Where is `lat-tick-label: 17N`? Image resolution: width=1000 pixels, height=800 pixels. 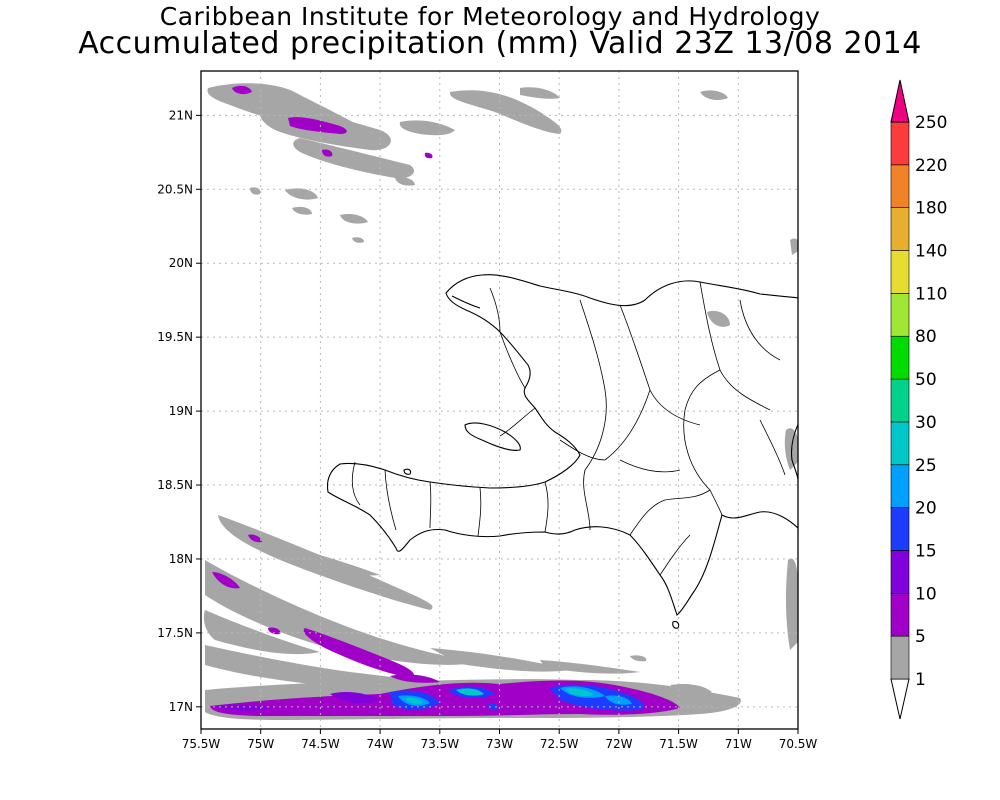 lat-tick-label: 17N is located at coordinates (181, 707).